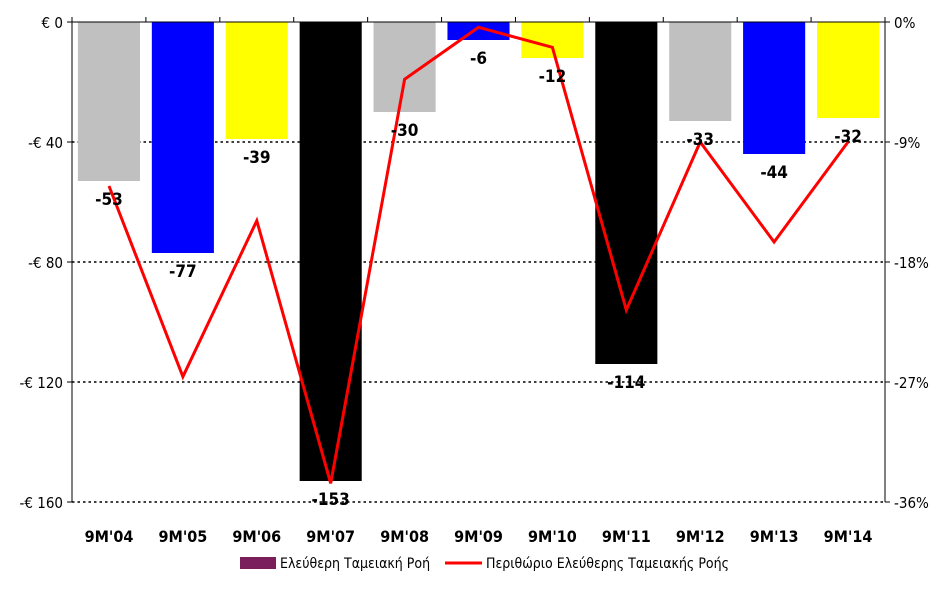 The height and width of the screenshot is (591, 949). I want to click on data-label-9M'12: -33, so click(700, 140).